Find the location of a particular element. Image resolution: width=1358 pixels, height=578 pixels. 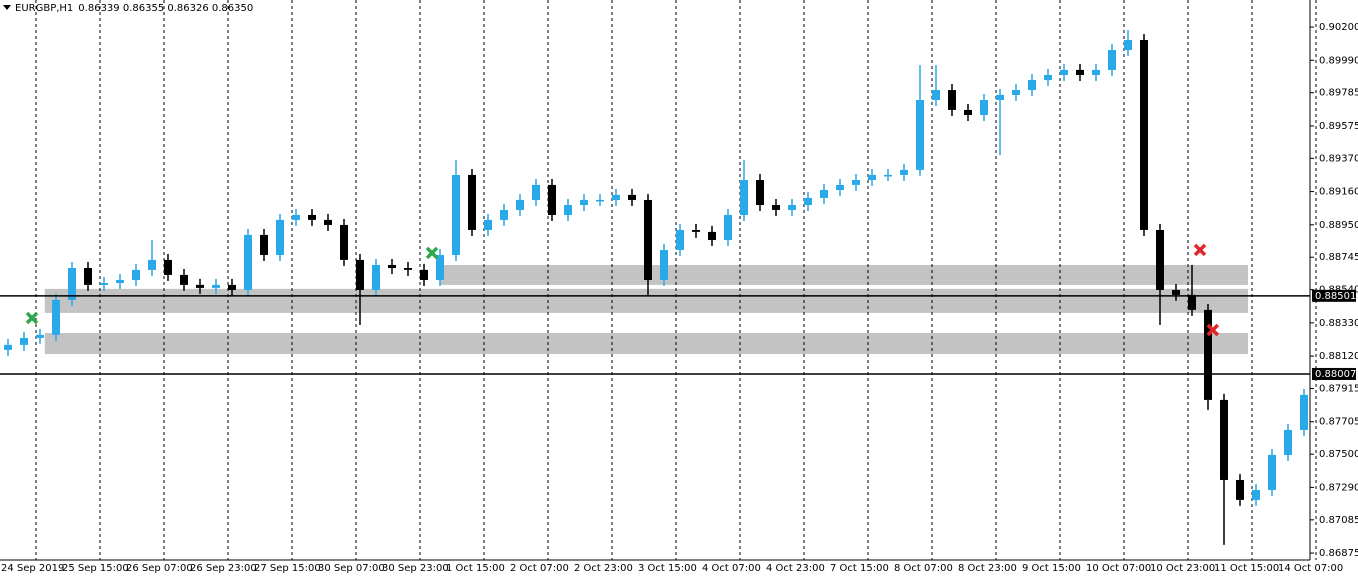

y-tick-label: 0.90200 is located at coordinates (1338, 27).